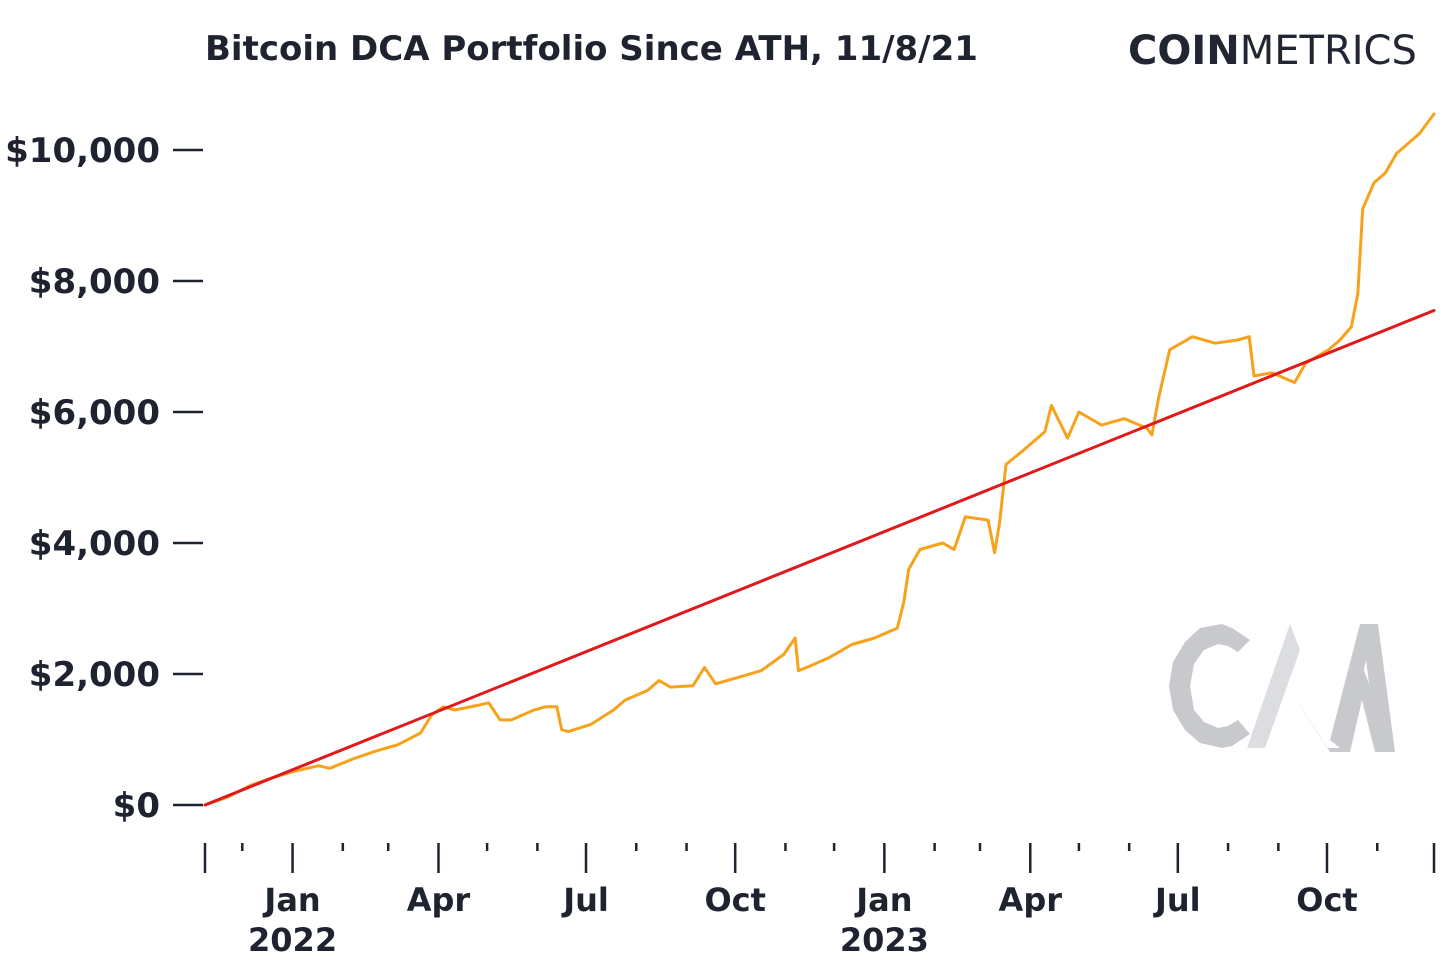 The image size is (1456, 979). I want to click on brand-light-text: METRICS, so click(1328, 51).